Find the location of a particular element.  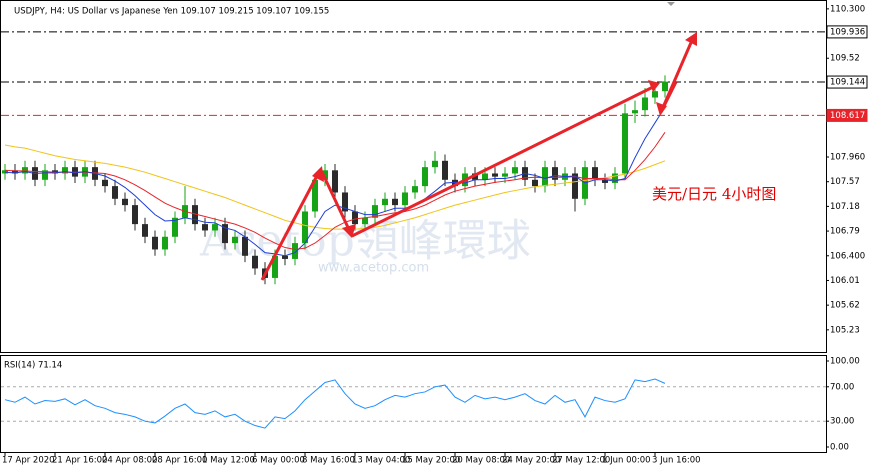

y-tick-label: 105.23 is located at coordinates (845, 330).